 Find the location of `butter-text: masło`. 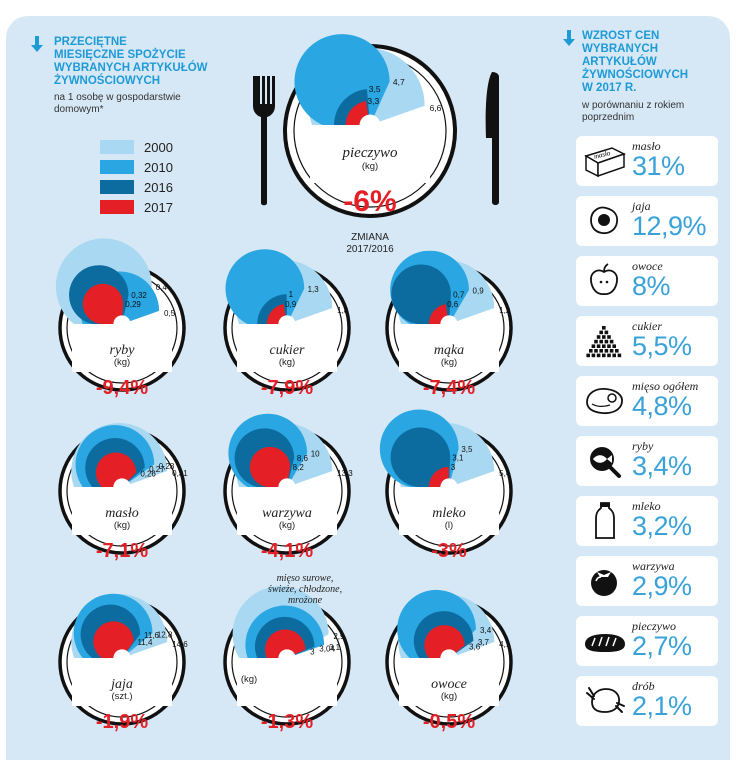

butter-text: masło is located at coordinates (602, 155).